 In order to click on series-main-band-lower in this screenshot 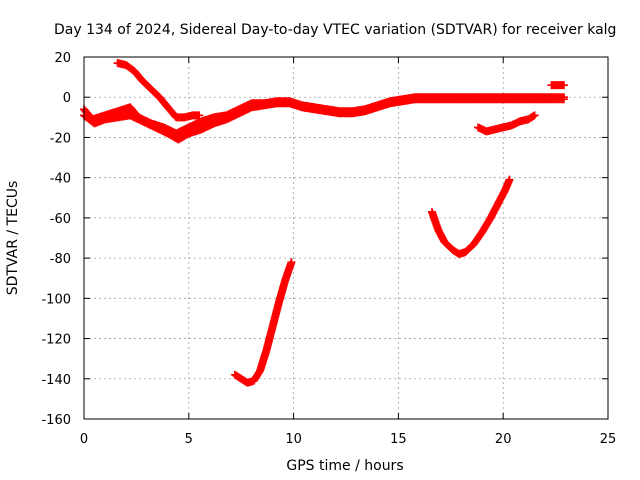, I will do `click(324, 119)`.